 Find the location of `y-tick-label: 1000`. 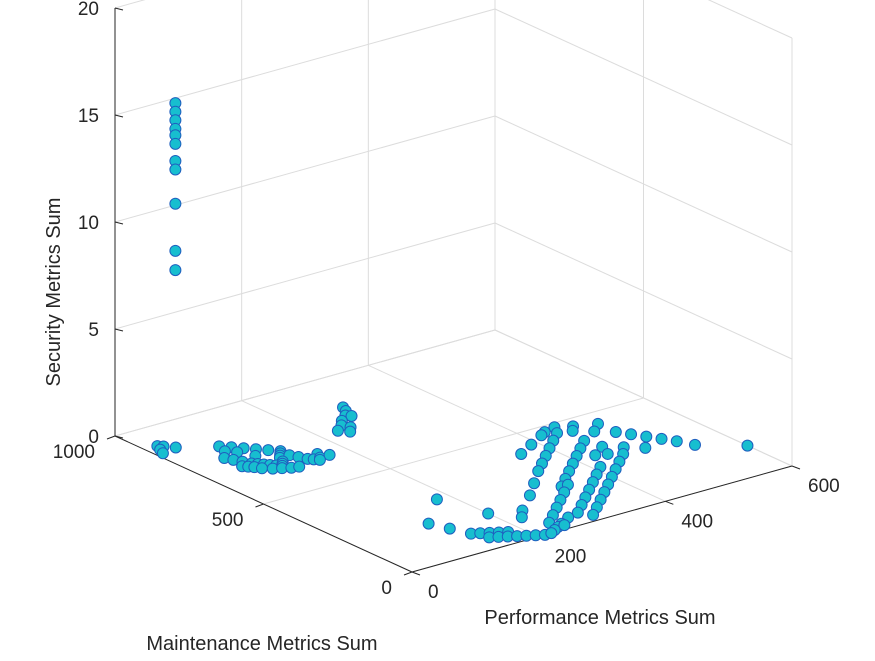

y-tick-label: 1000 is located at coordinates (74, 452).